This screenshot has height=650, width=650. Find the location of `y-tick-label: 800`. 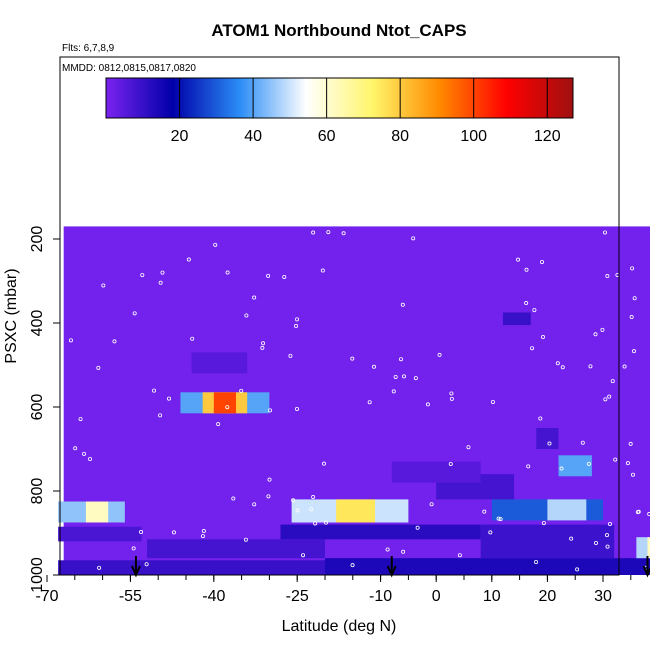

y-tick-label: 800 is located at coordinates (37, 491).